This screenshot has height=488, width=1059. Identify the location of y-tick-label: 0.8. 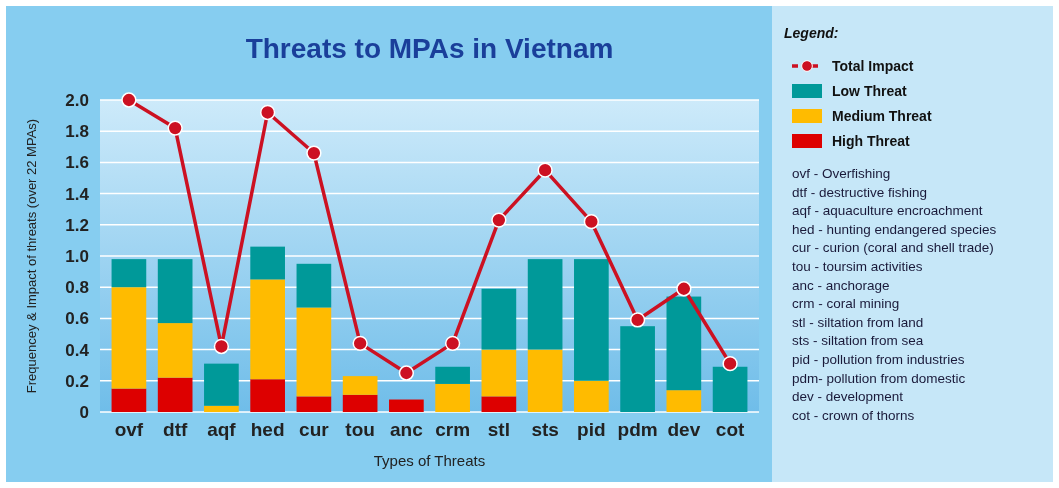
(77, 288).